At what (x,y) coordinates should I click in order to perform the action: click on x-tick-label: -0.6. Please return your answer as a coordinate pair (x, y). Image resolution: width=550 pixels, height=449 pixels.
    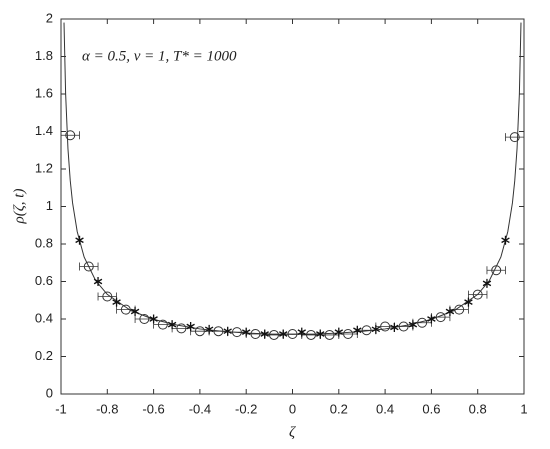
    Looking at the image, I should click on (153, 408).